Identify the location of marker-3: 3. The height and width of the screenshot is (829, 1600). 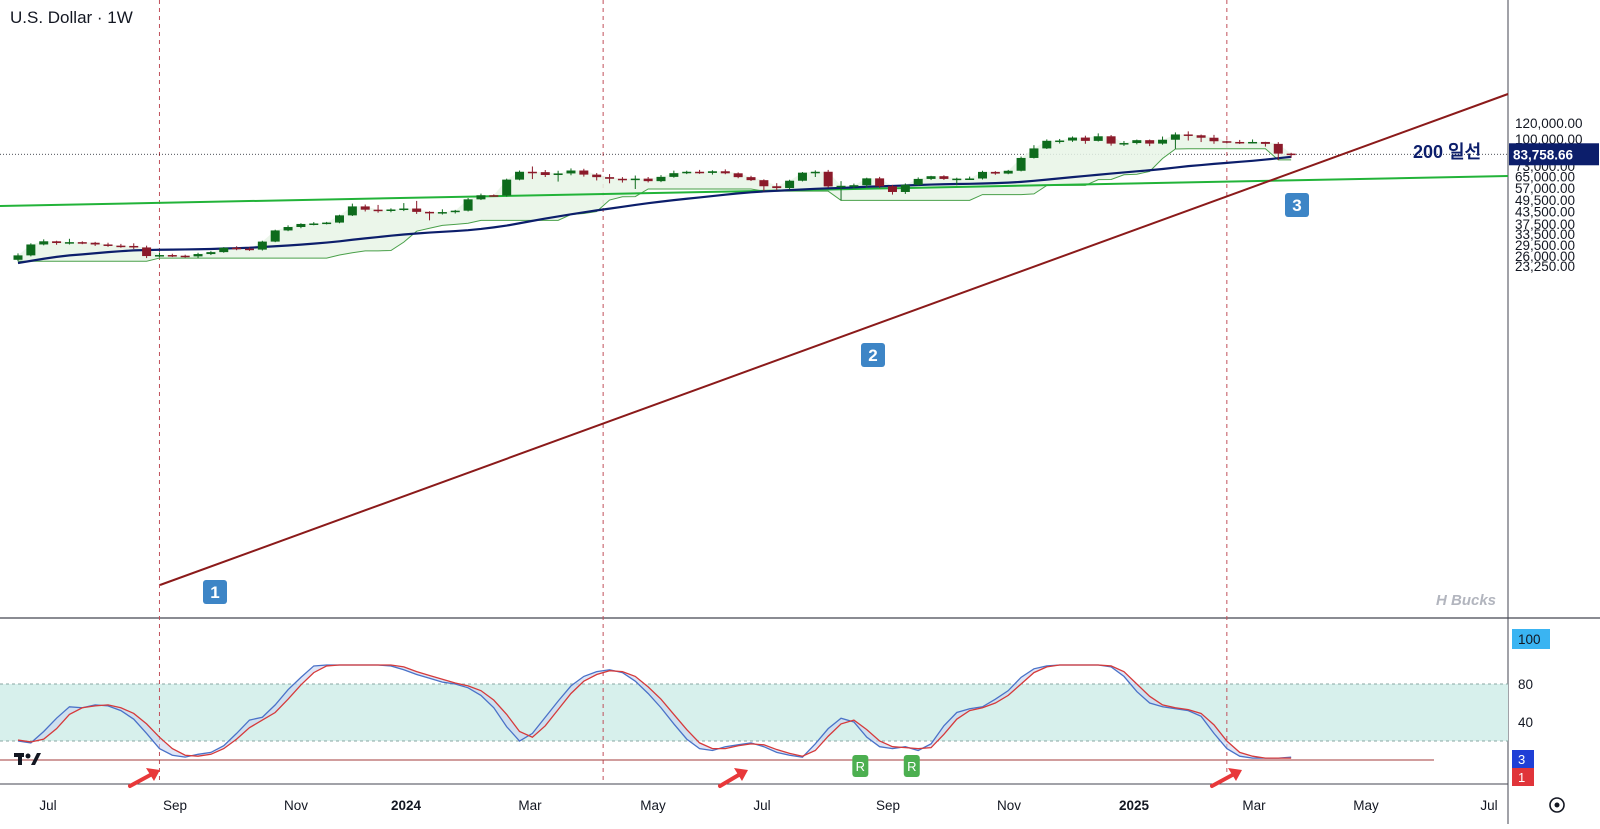
(1297, 205).